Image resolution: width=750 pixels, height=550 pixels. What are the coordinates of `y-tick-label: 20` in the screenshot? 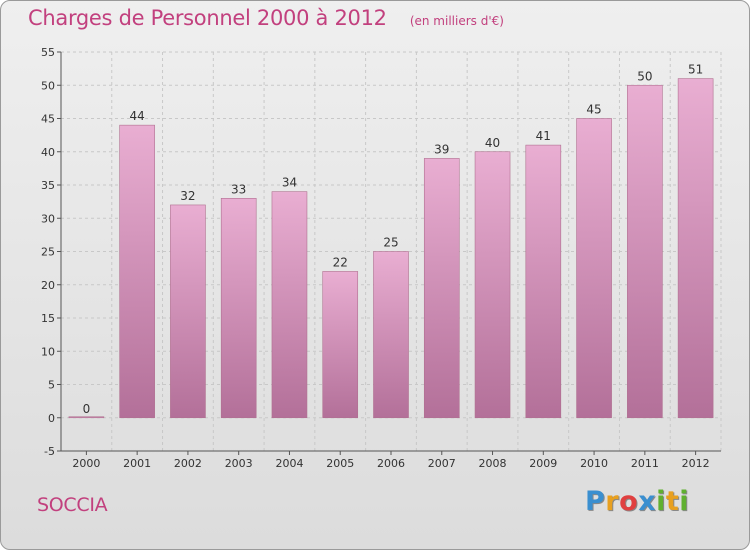 It's located at (48, 285).